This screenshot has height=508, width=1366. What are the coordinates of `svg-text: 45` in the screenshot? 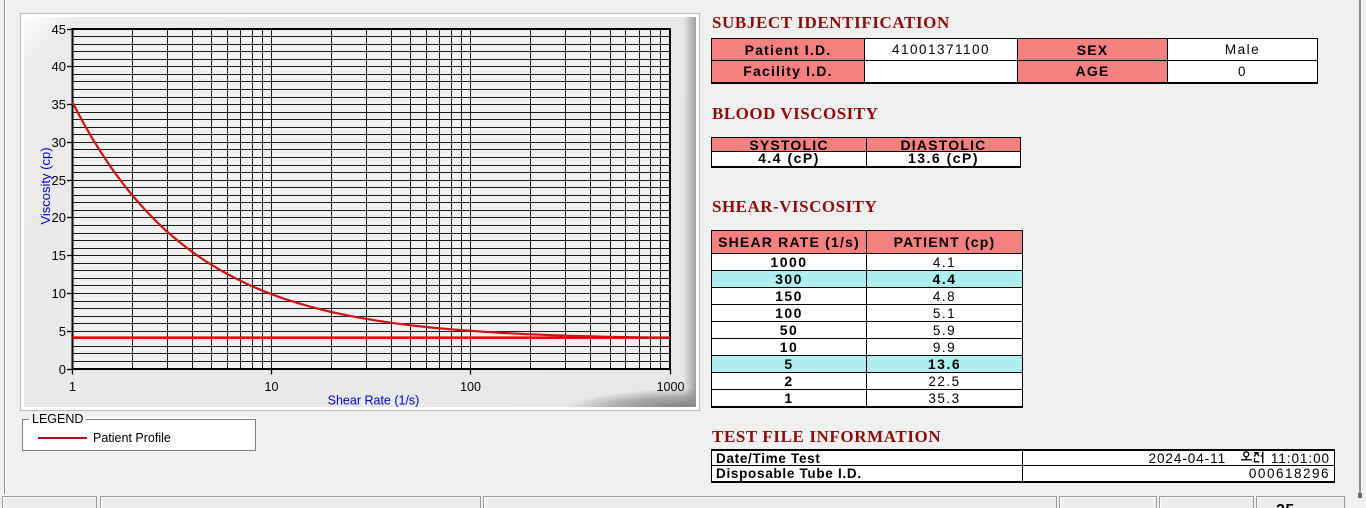 It's located at (59, 29).